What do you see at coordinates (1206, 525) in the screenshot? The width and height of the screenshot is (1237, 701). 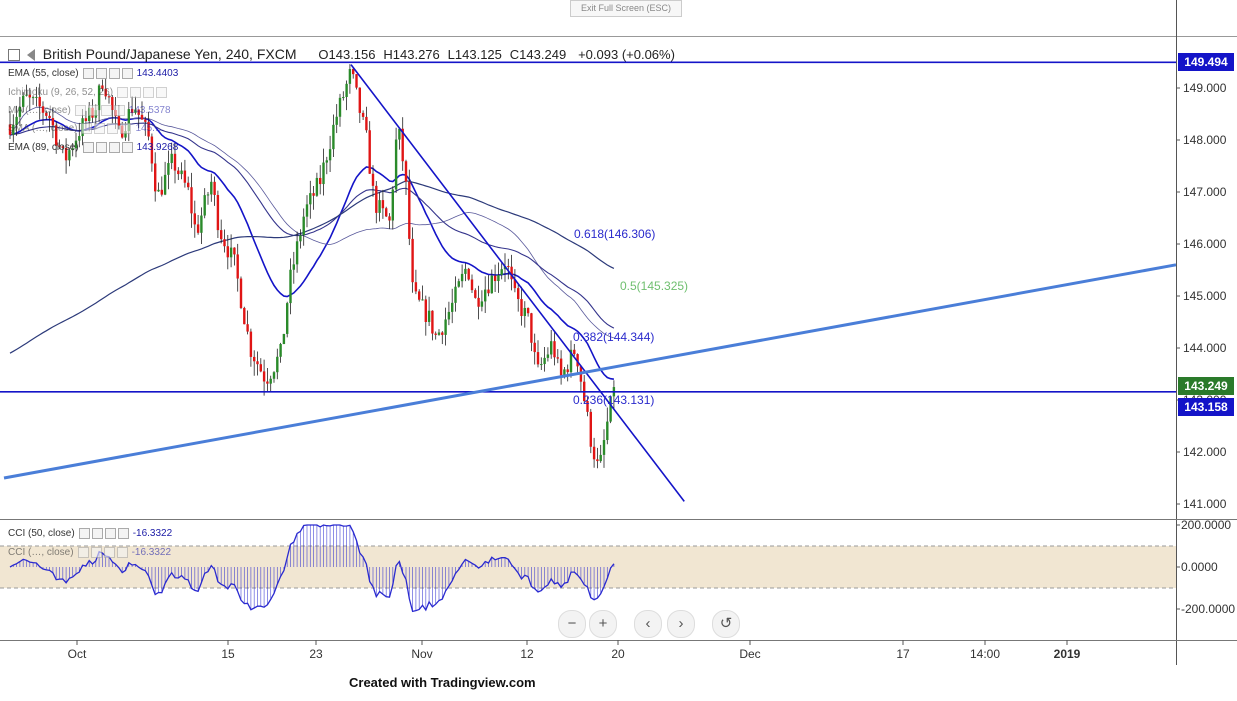 I see `cci-tick-label: 200.0000` at bounding box center [1206, 525].